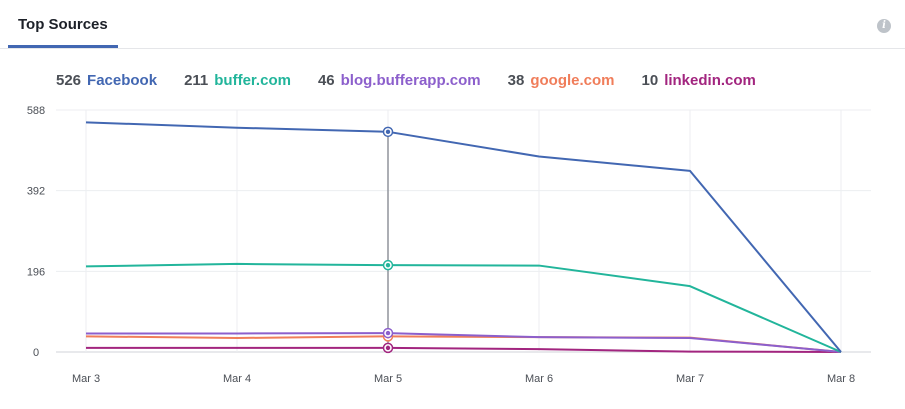 The image size is (905, 409). I want to click on legend-name: linkedin.com, so click(710, 80).